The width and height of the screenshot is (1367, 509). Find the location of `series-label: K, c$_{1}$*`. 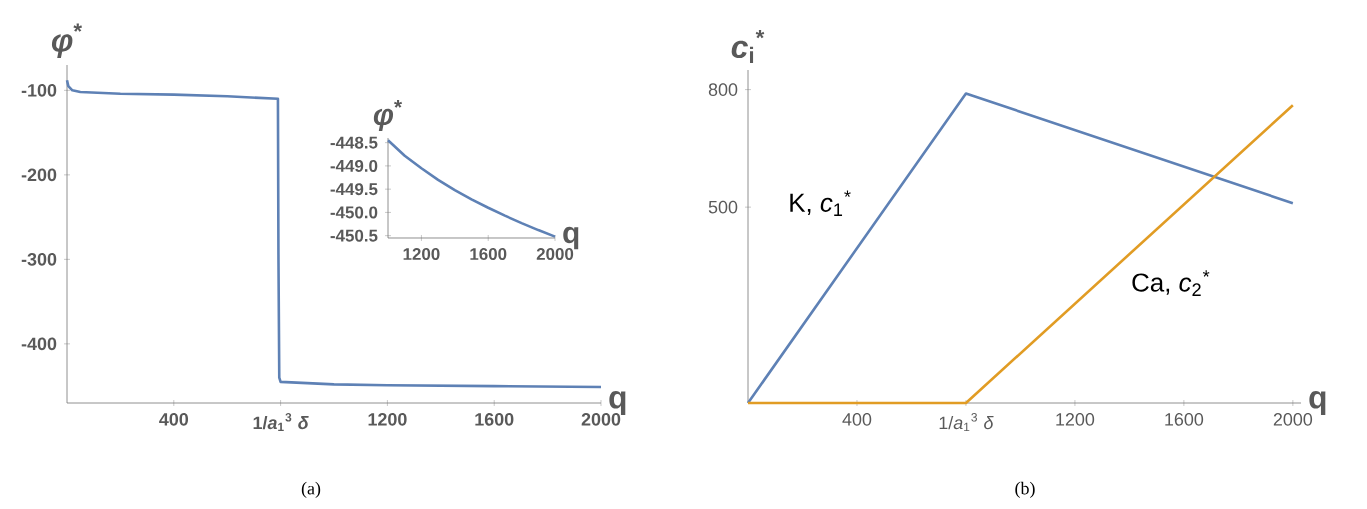

series-label: K, c$_{1}$* is located at coordinates (820, 203).